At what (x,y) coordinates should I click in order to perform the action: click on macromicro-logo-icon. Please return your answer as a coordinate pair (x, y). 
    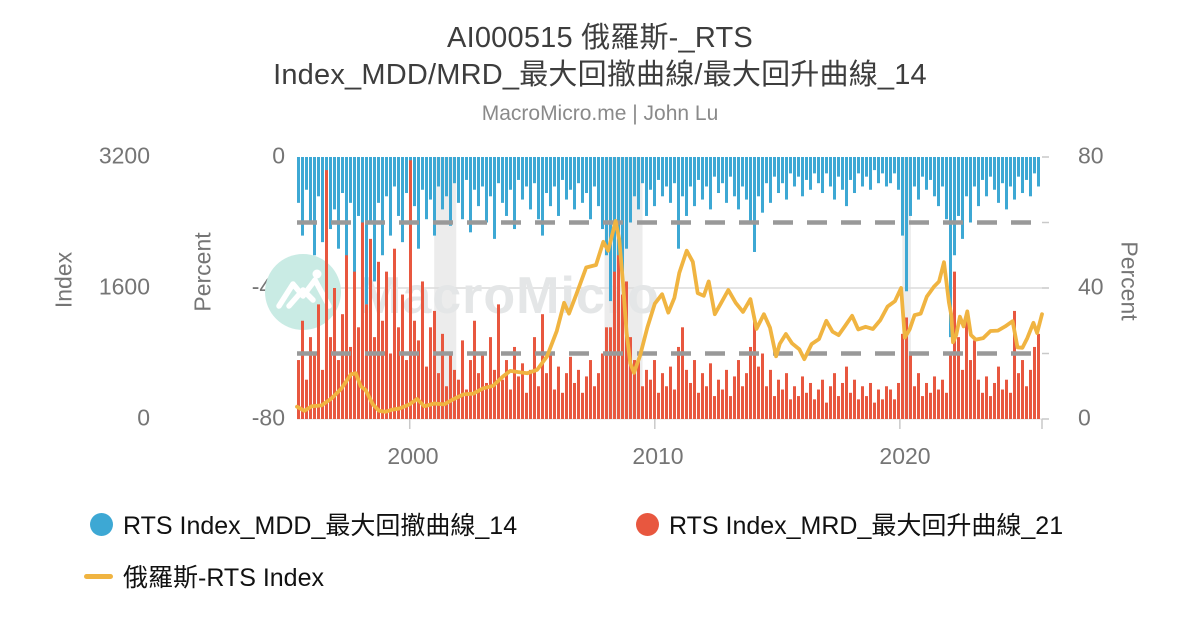
    Looking at the image, I should click on (303, 292).